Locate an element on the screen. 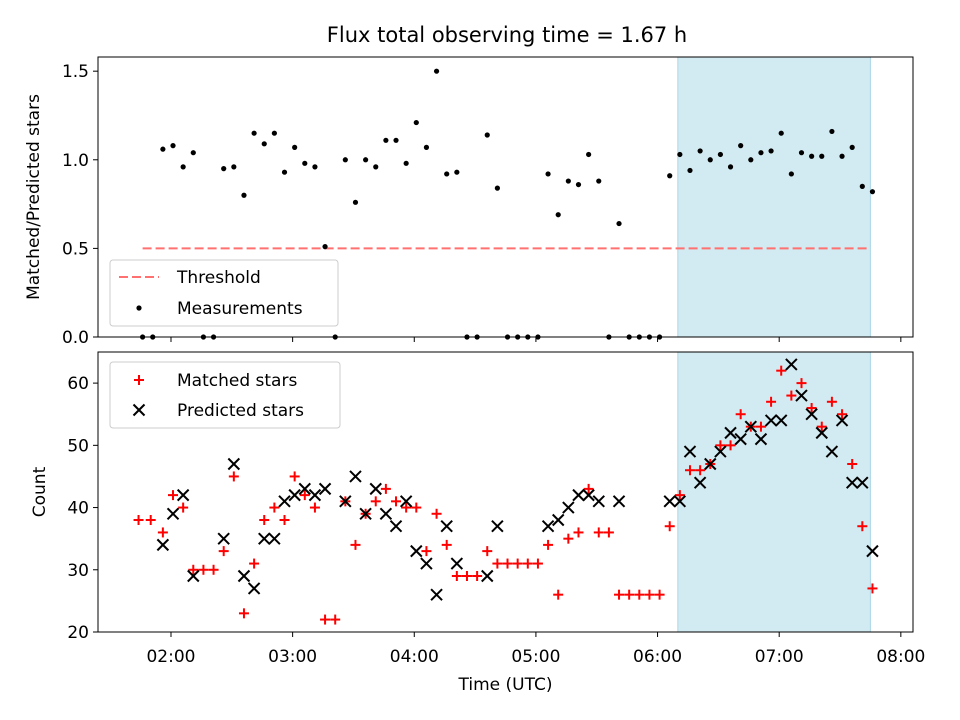 The width and height of the screenshot is (960, 720). y-tick-label: 40 is located at coordinates (78, 509).